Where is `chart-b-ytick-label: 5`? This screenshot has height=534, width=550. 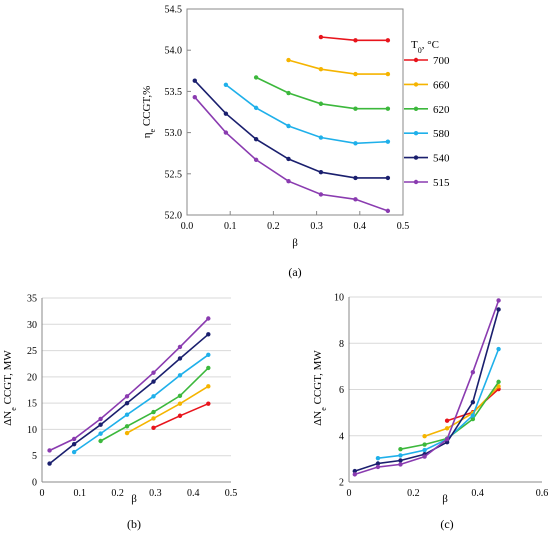
chart-b-ytick-label: 5 is located at coordinates (34, 456).